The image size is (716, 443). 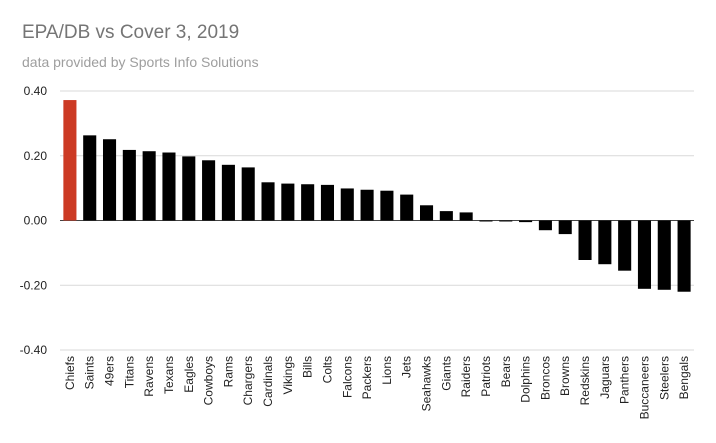 I want to click on bar-chargers, so click(x=248, y=194).